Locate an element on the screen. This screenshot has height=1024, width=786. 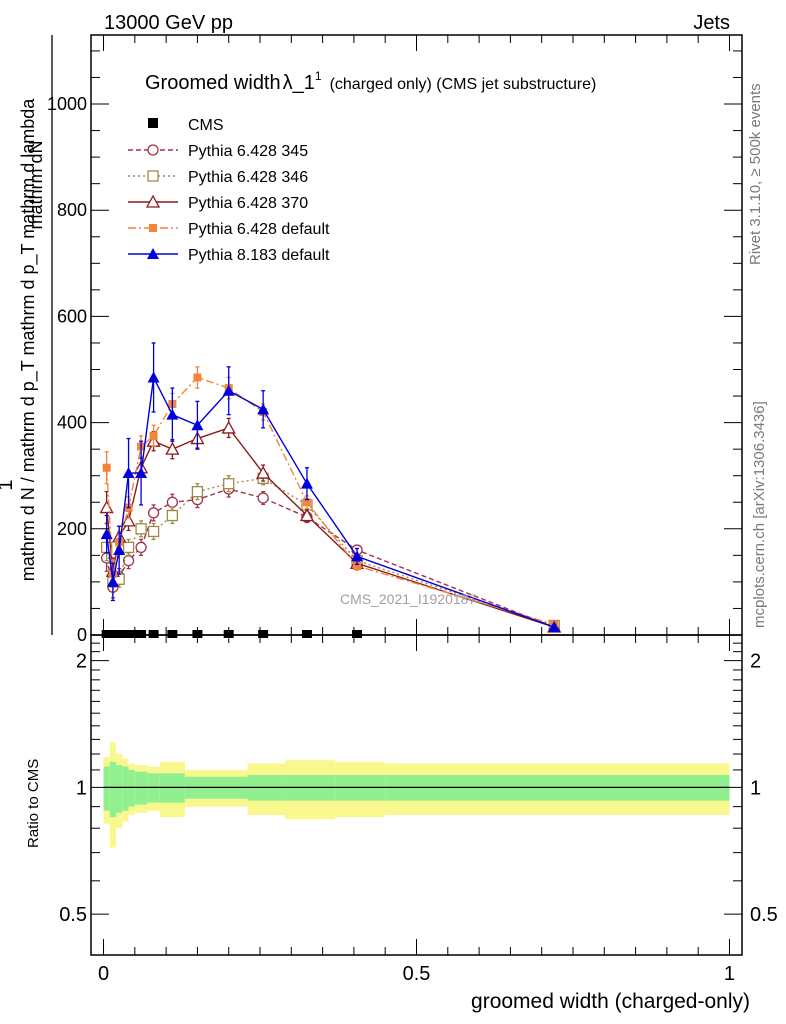
ratio-y-label: Ratio to CMS is located at coordinates (33, 803).